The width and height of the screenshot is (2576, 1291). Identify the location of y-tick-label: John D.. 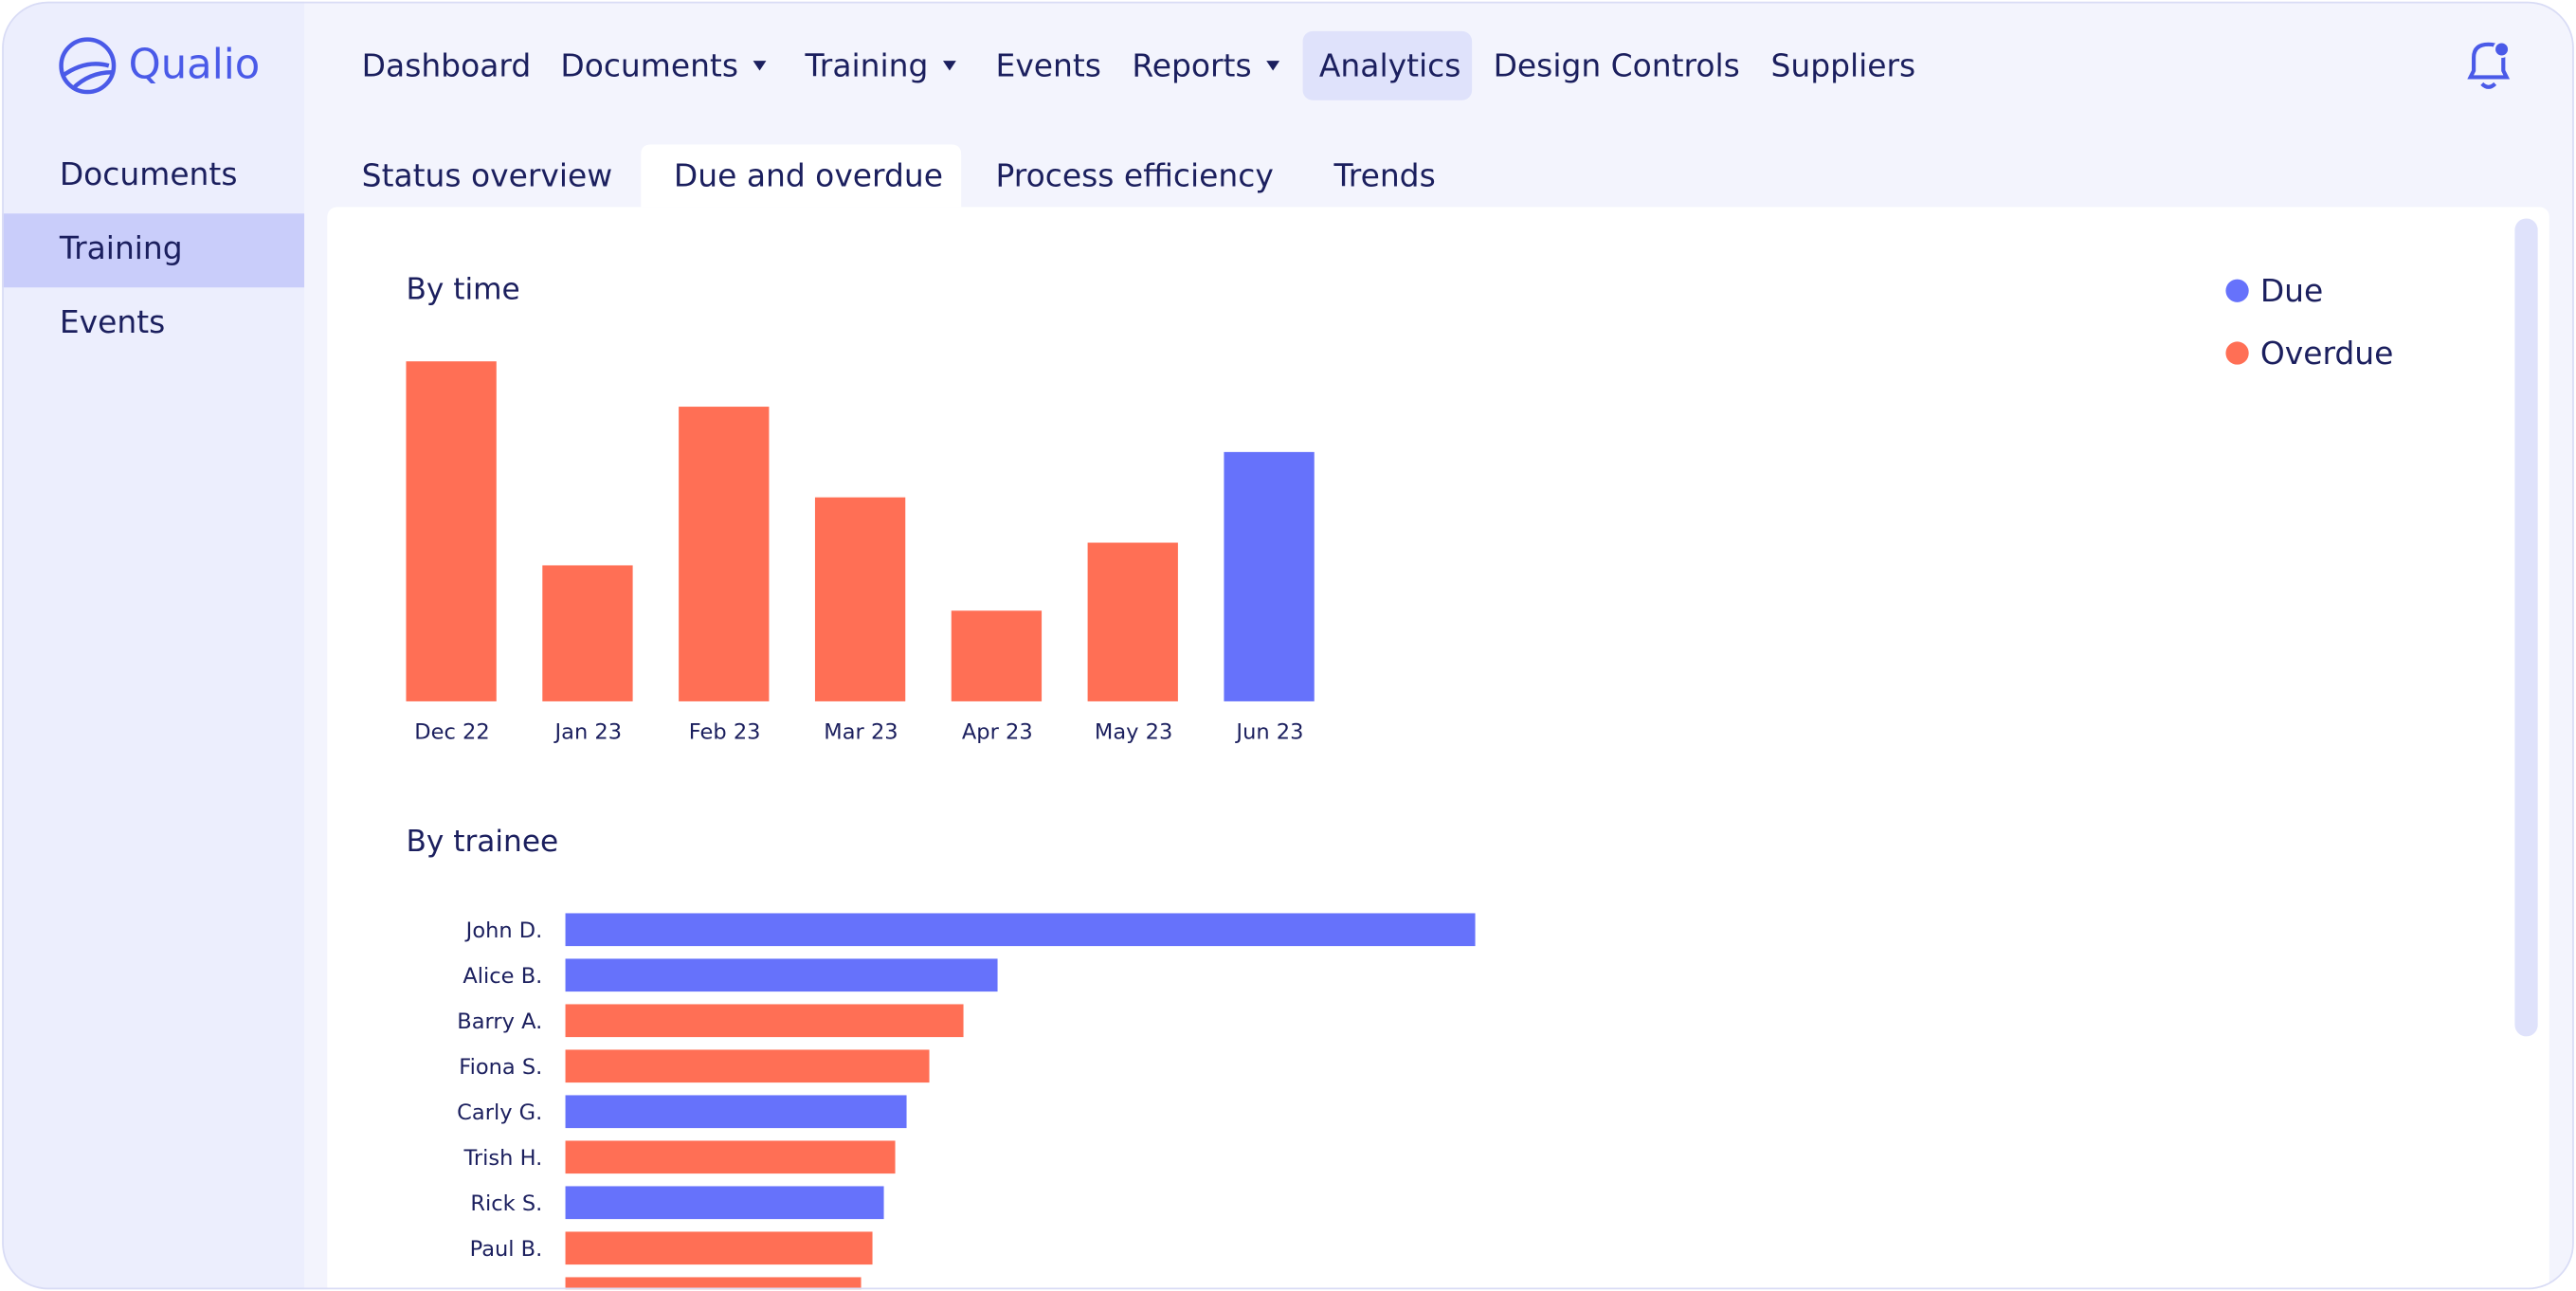
(503, 930).